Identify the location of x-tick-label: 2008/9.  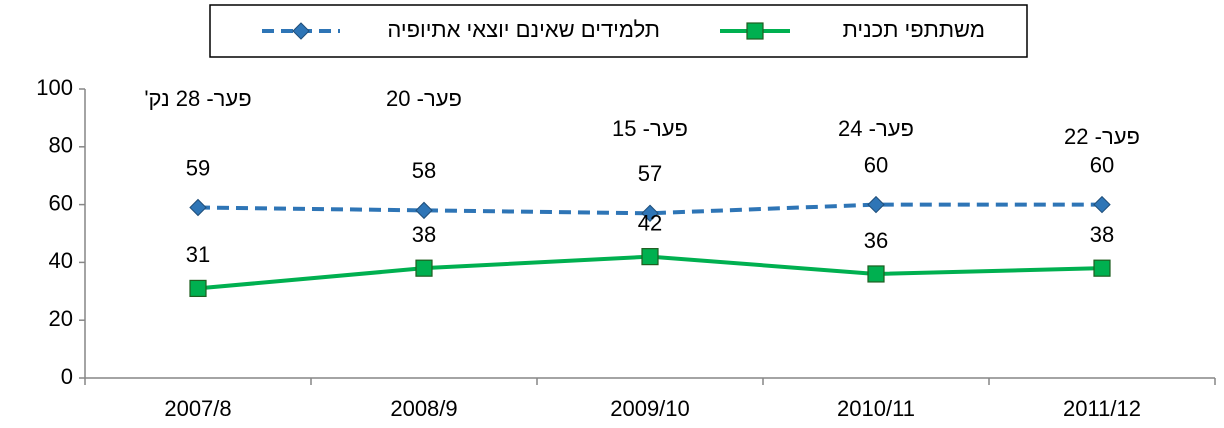
(423, 408).